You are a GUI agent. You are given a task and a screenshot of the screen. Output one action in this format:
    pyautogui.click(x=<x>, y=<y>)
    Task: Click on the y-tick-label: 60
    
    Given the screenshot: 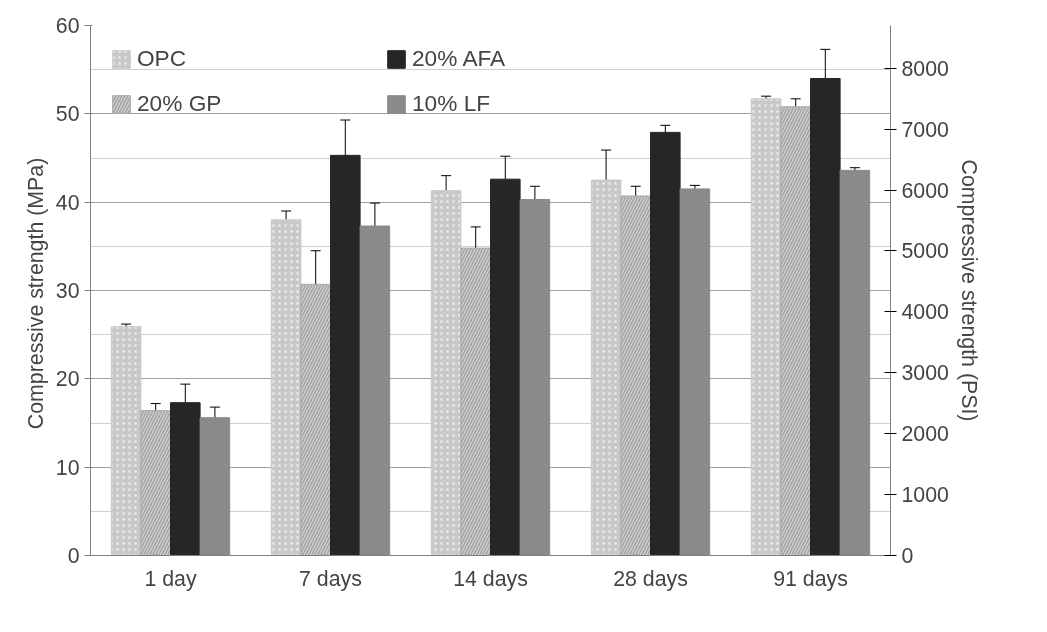 What is the action you would take?
    pyautogui.click(x=67, y=26)
    